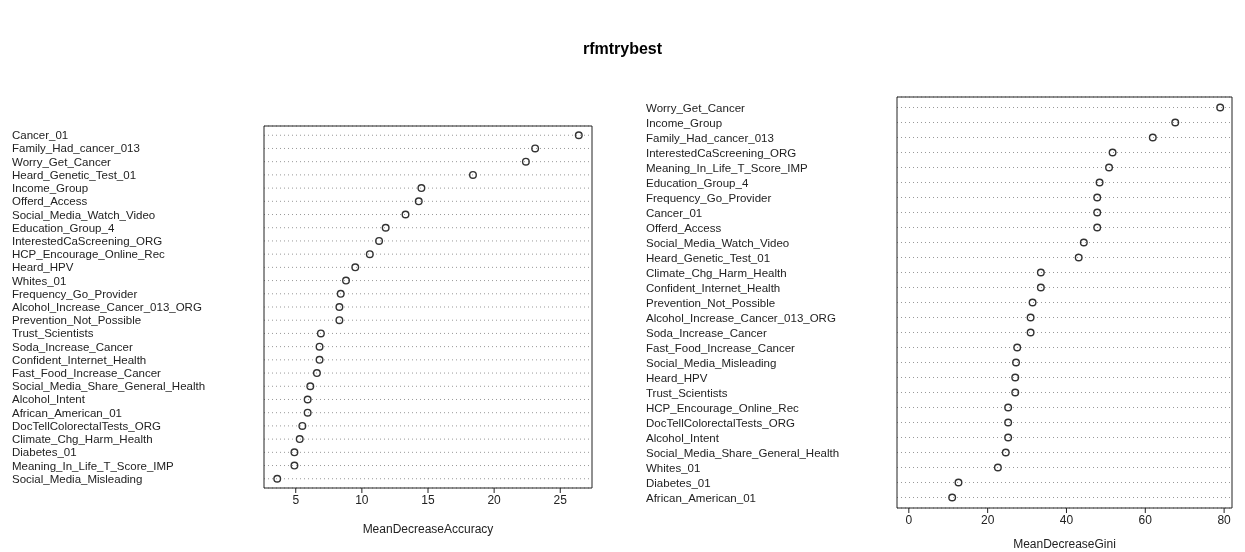  I want to click on y-tick-label: Diabetes_01, so click(678, 482).